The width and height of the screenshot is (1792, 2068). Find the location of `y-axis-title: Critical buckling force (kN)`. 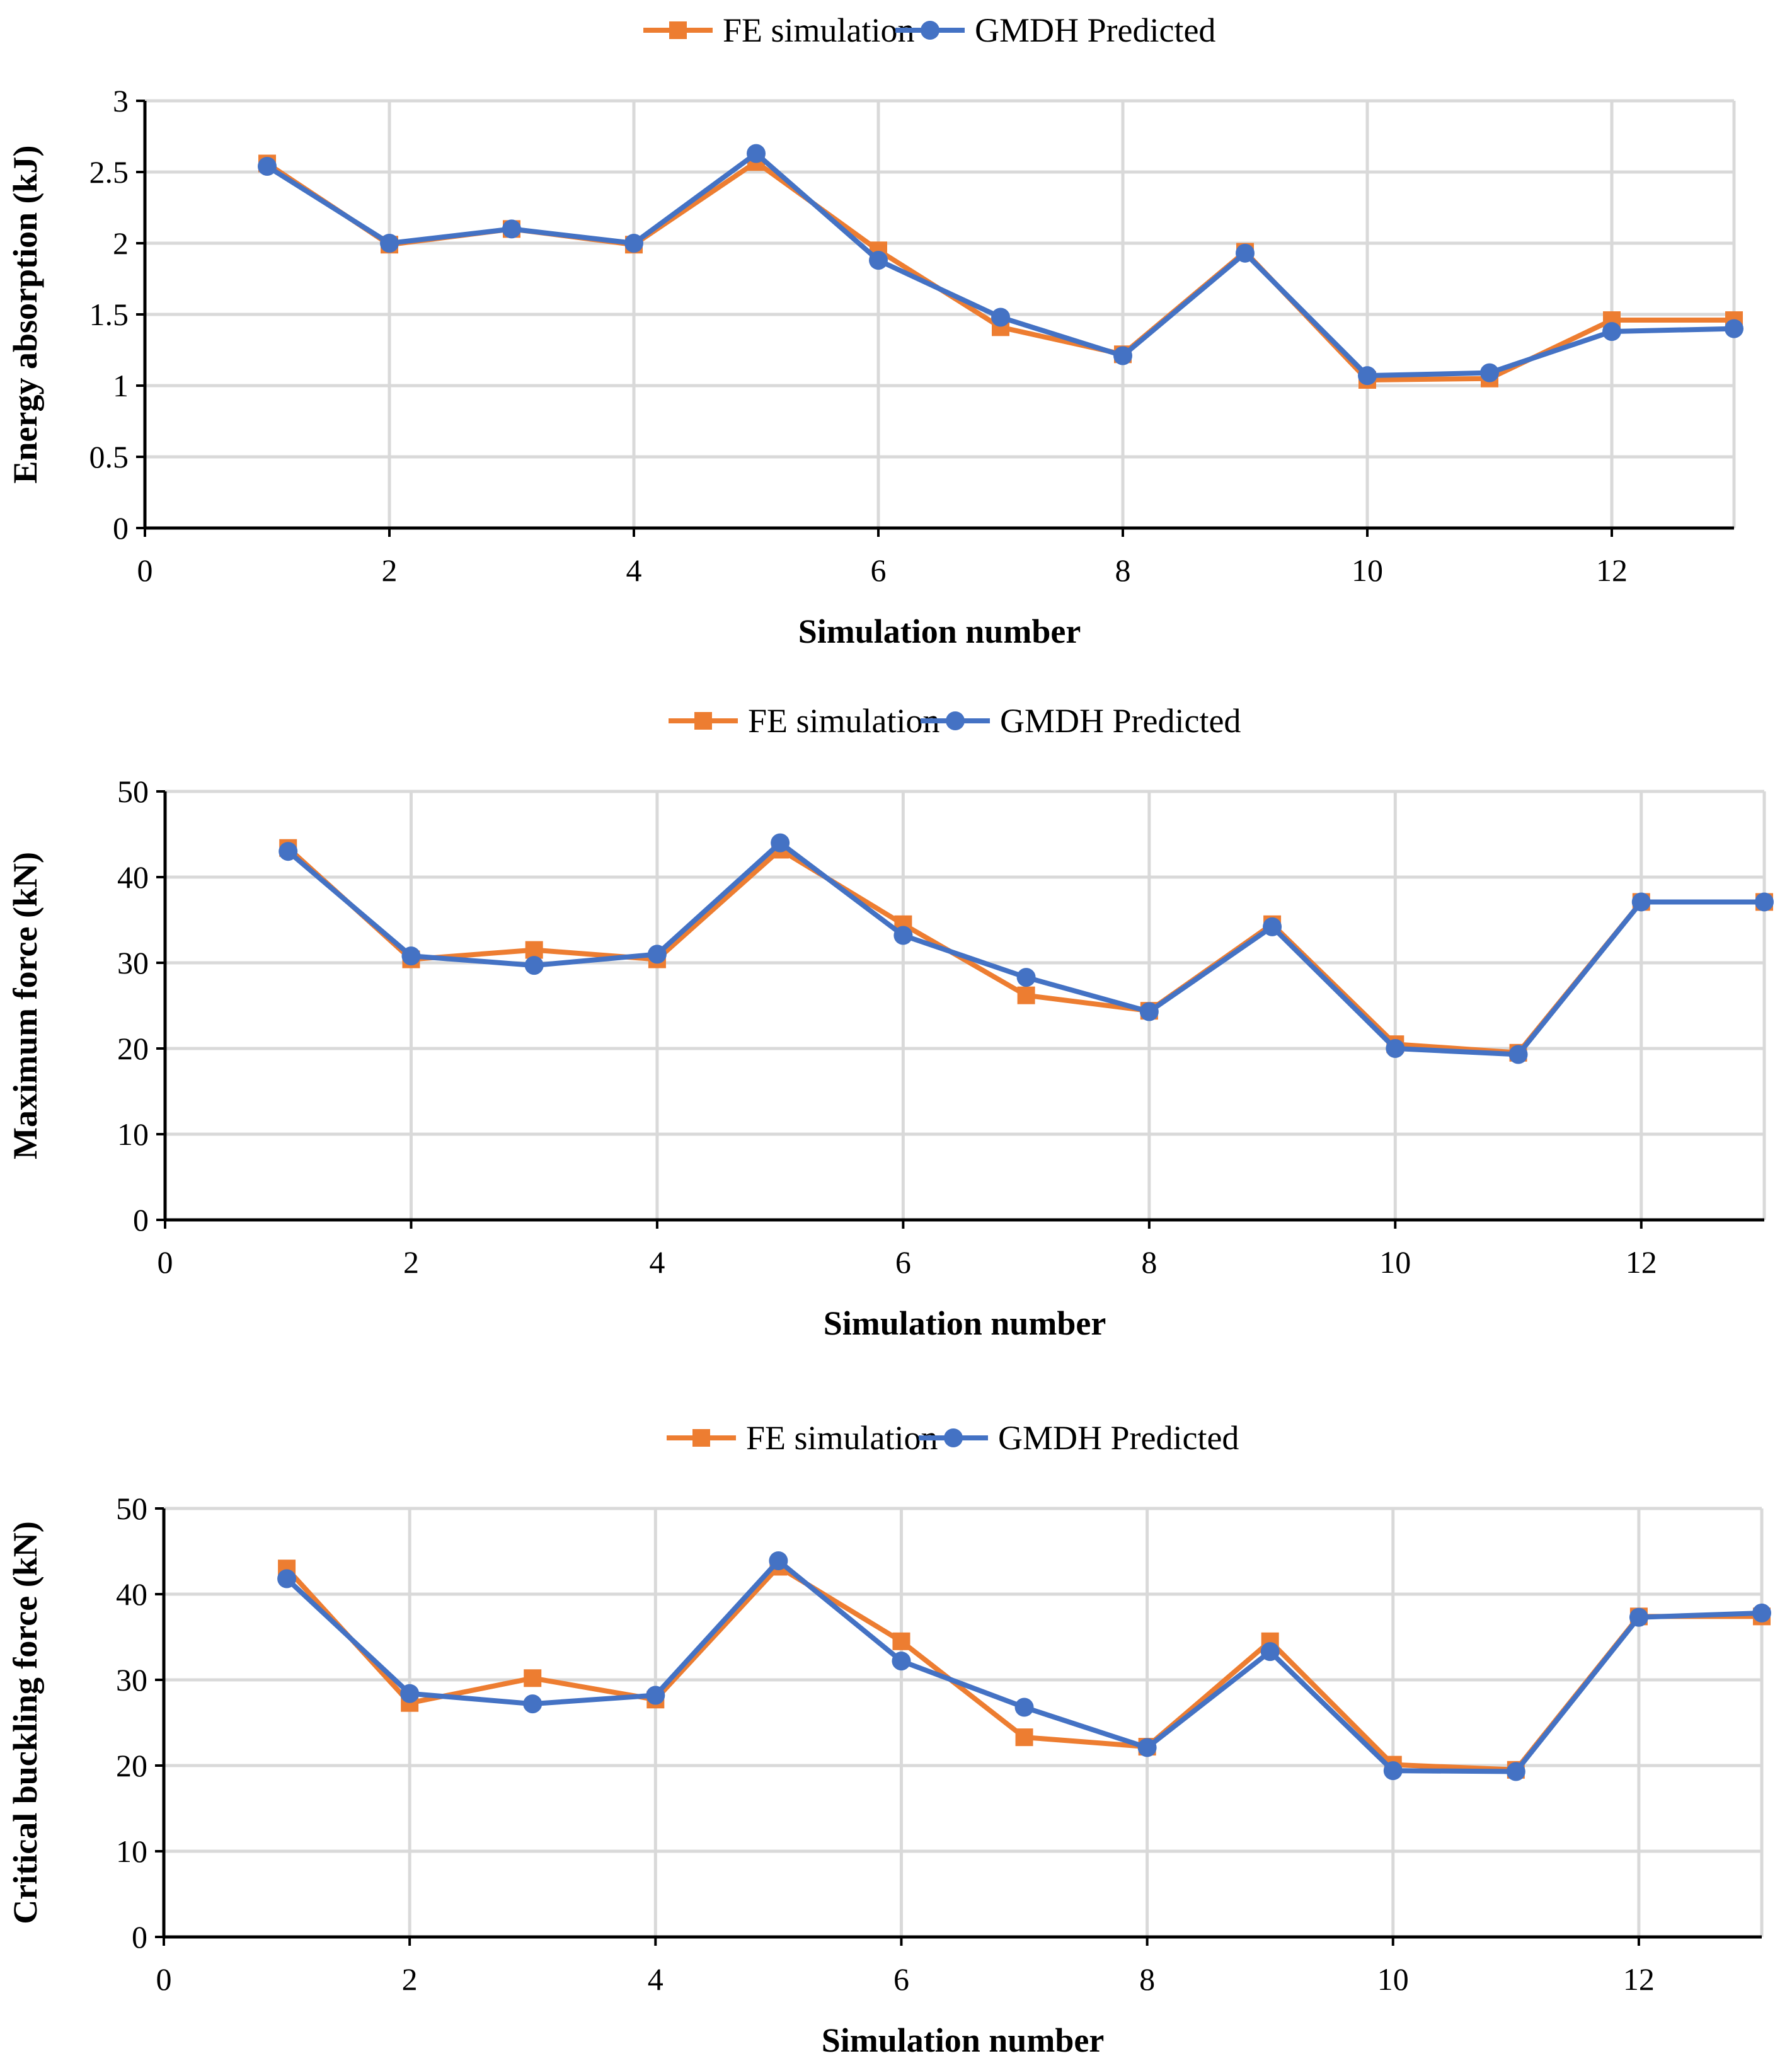

y-axis-title: Critical buckling force (kN) is located at coordinates (25, 1723).